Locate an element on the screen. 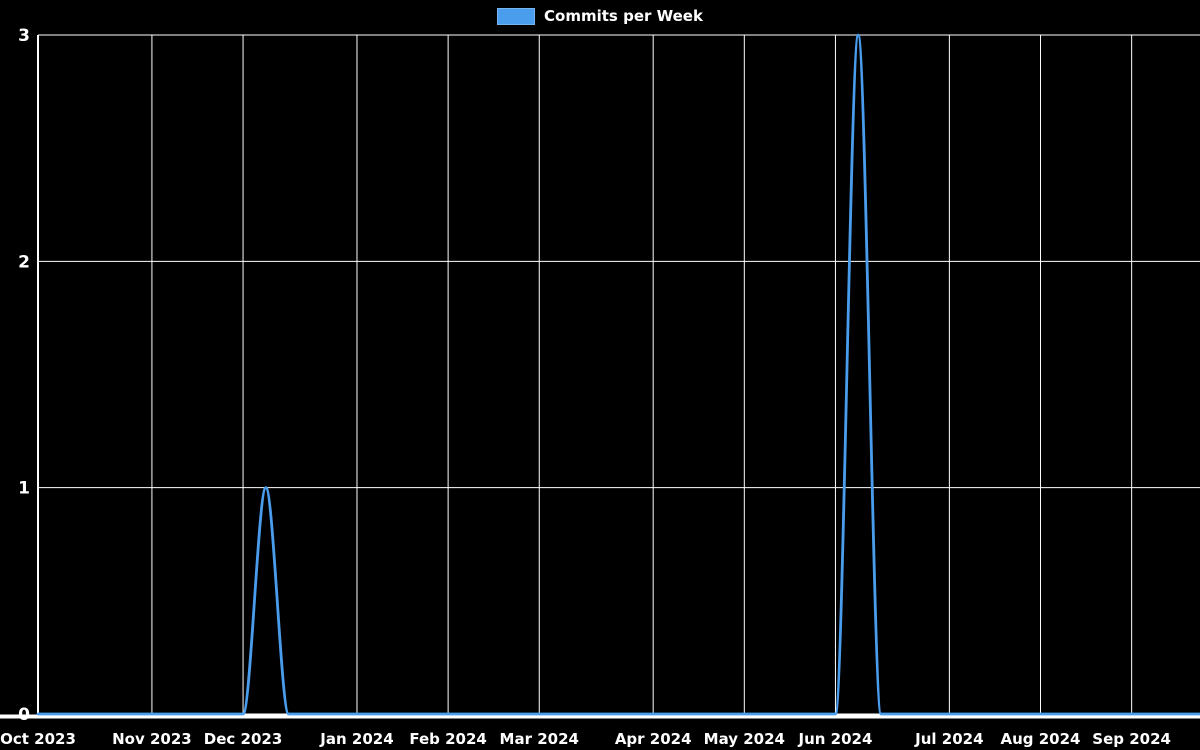  x-tick-label: Jul 2024 is located at coordinates (948, 739).